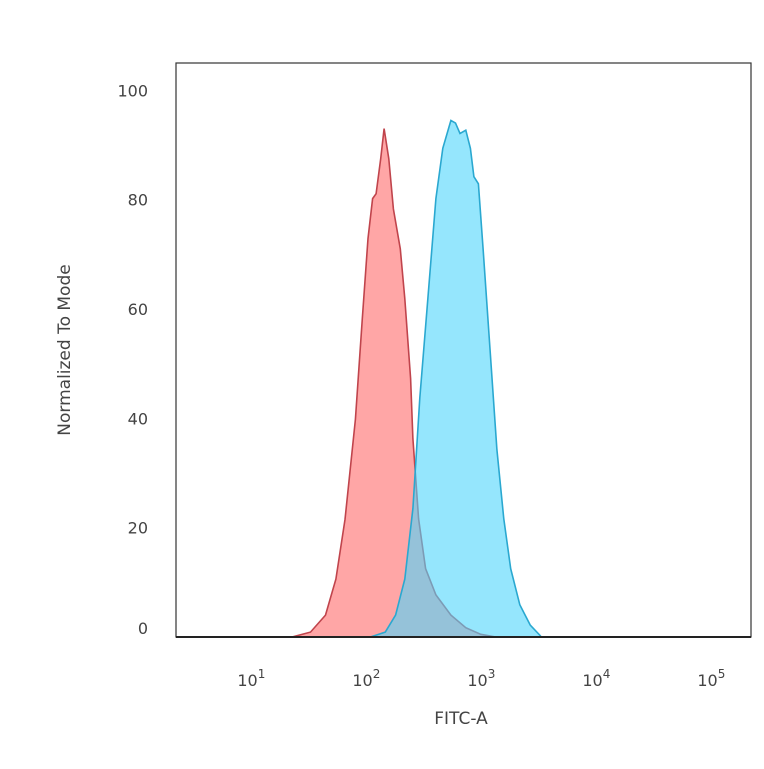 The image size is (764, 769). Describe the element at coordinates (138, 200) in the screenshot. I see `y-tick-label: 80` at that location.